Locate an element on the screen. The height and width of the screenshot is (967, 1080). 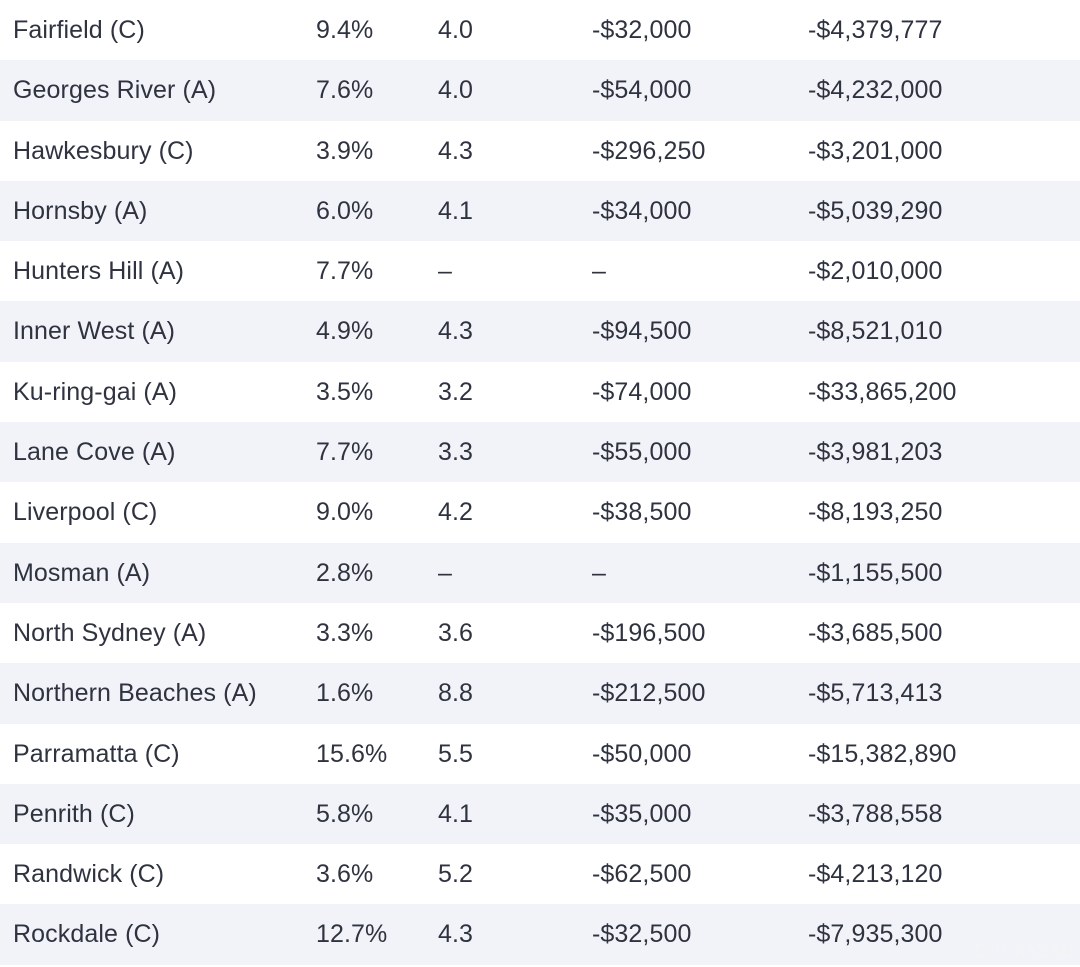
ratio-cell: 3.2 is located at coordinates (456, 391).